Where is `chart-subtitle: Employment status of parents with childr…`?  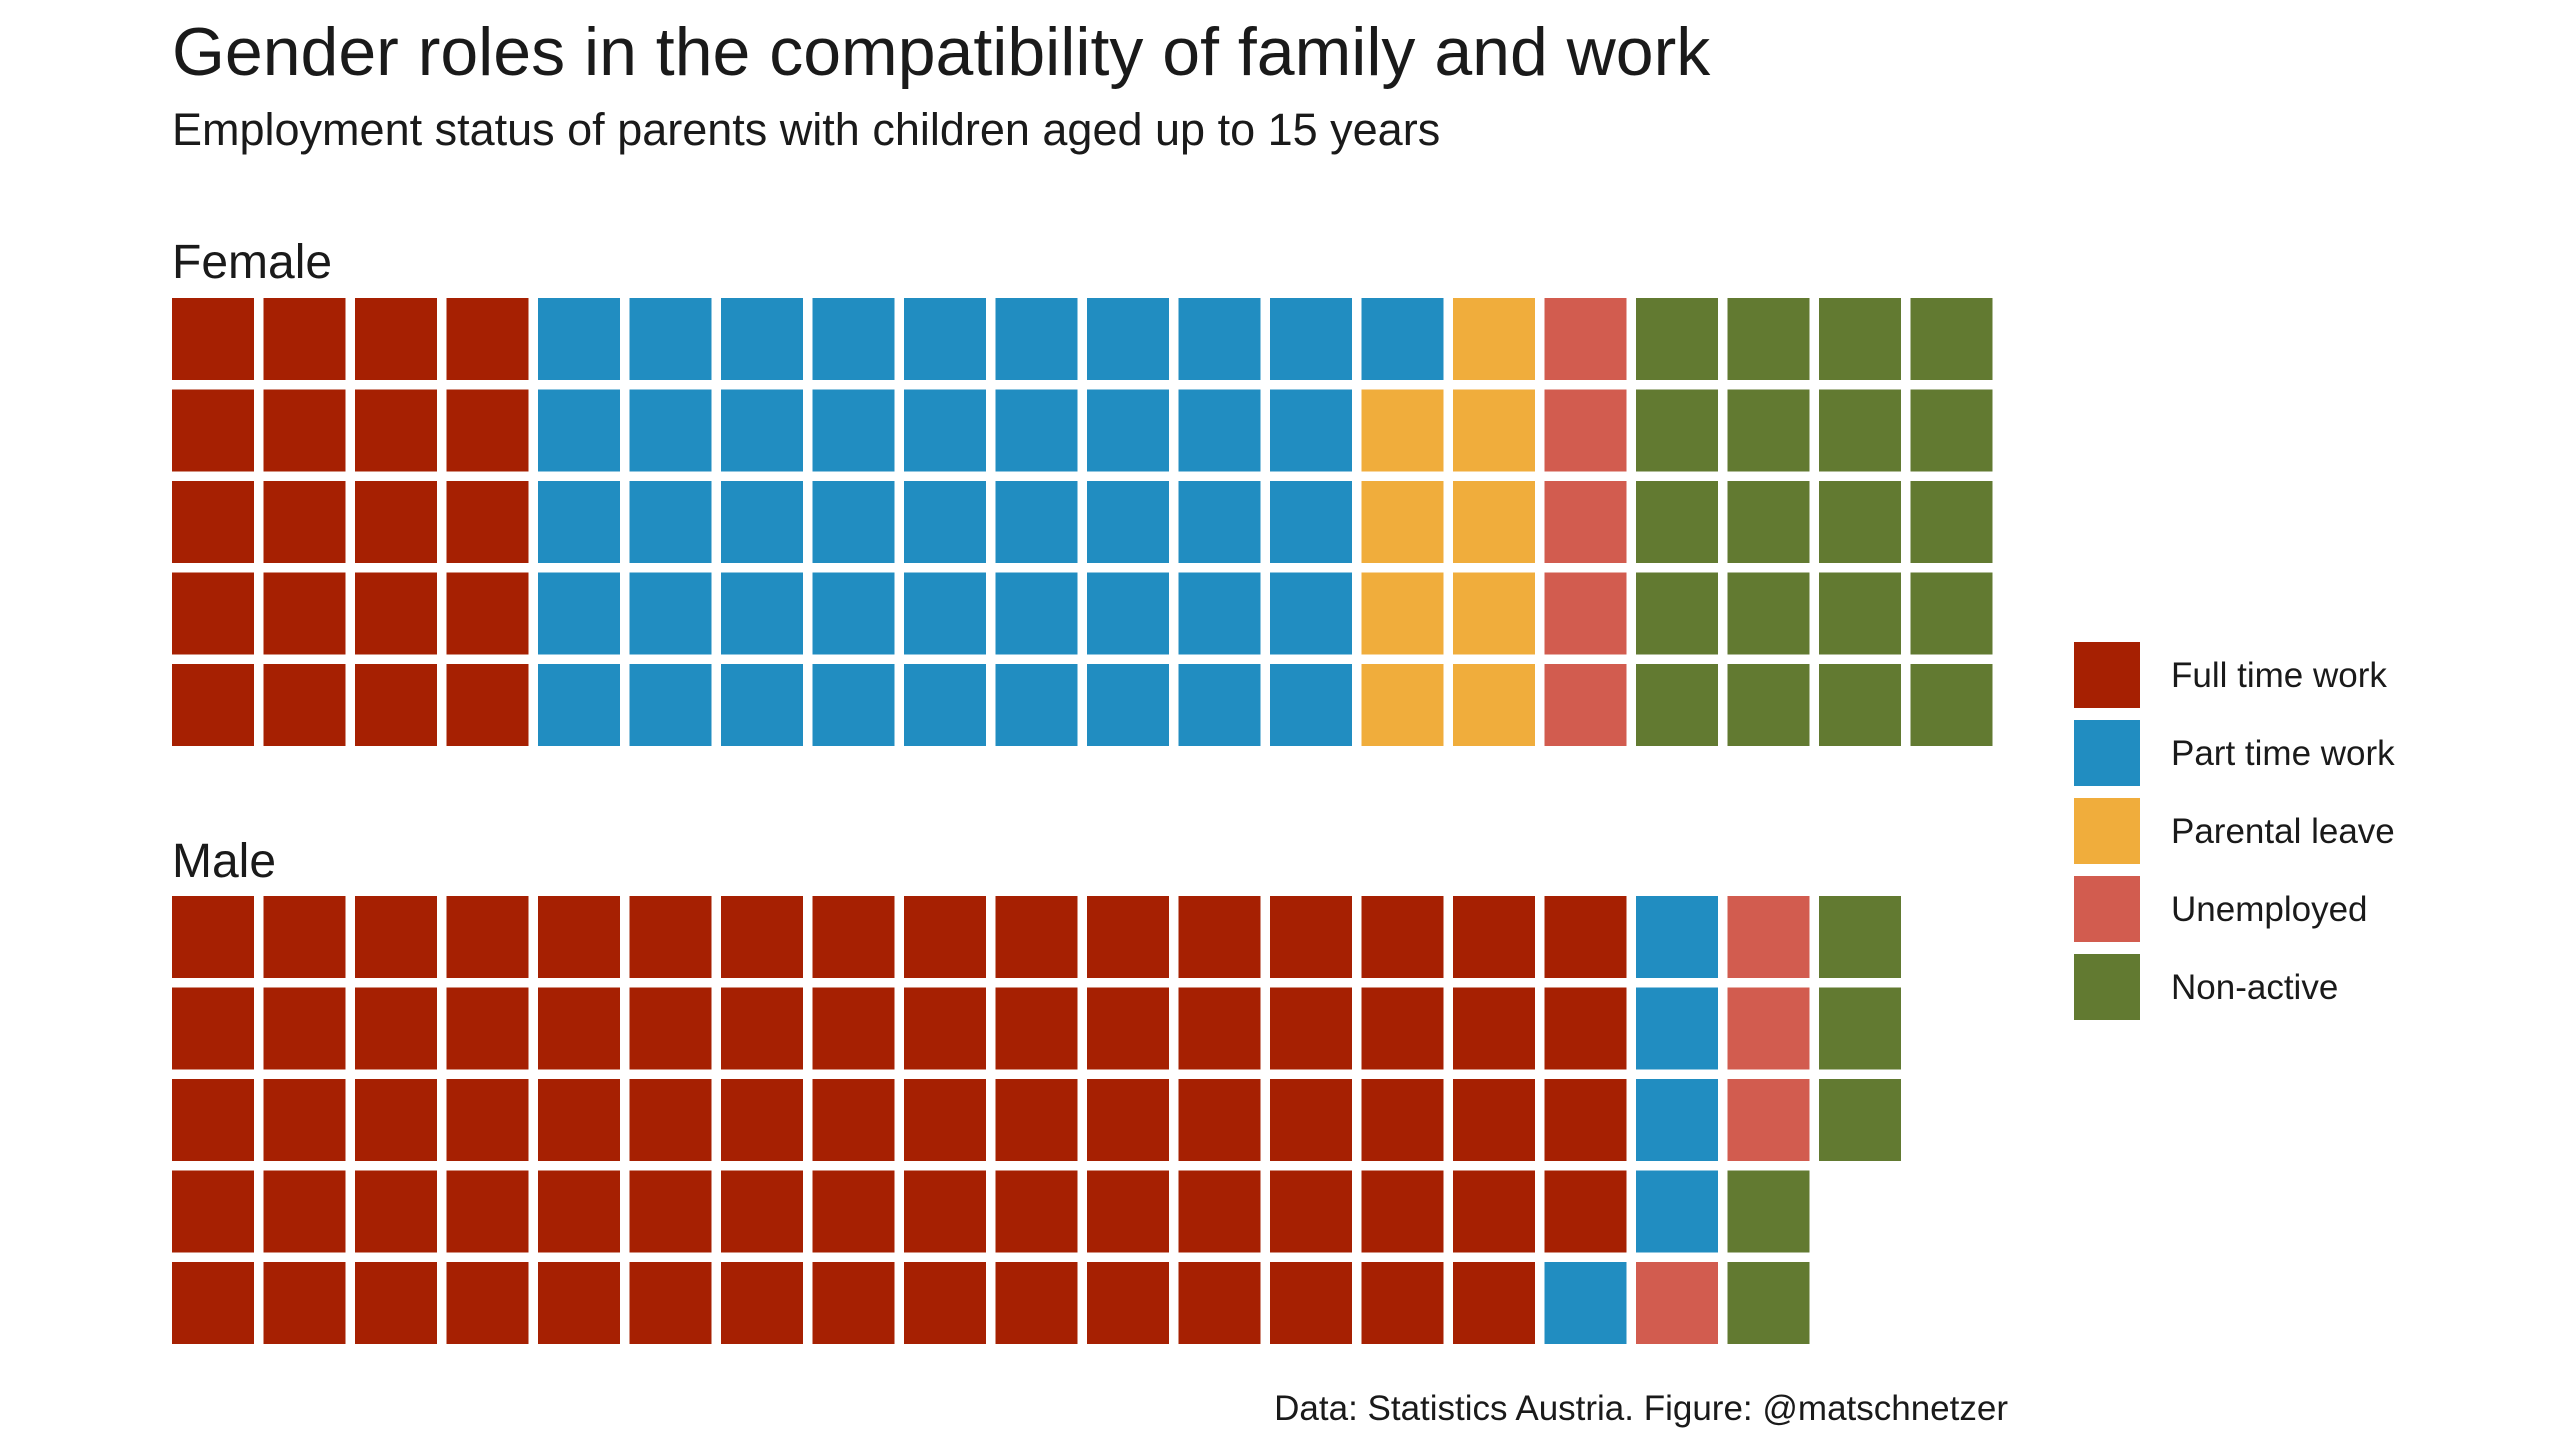 chart-subtitle: Employment status of parents with childr… is located at coordinates (806, 129).